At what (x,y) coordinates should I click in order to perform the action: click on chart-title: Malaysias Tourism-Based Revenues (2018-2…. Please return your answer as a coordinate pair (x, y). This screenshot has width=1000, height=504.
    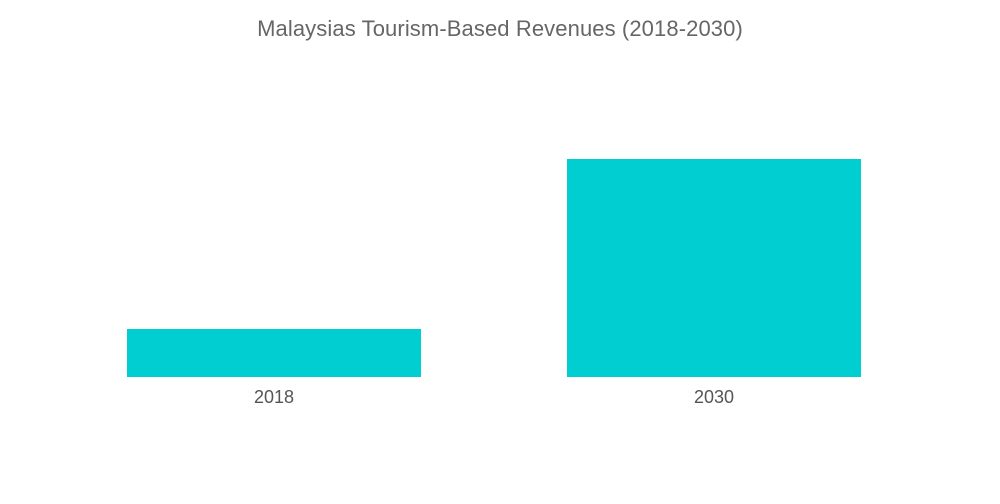
    Looking at the image, I should click on (500, 28).